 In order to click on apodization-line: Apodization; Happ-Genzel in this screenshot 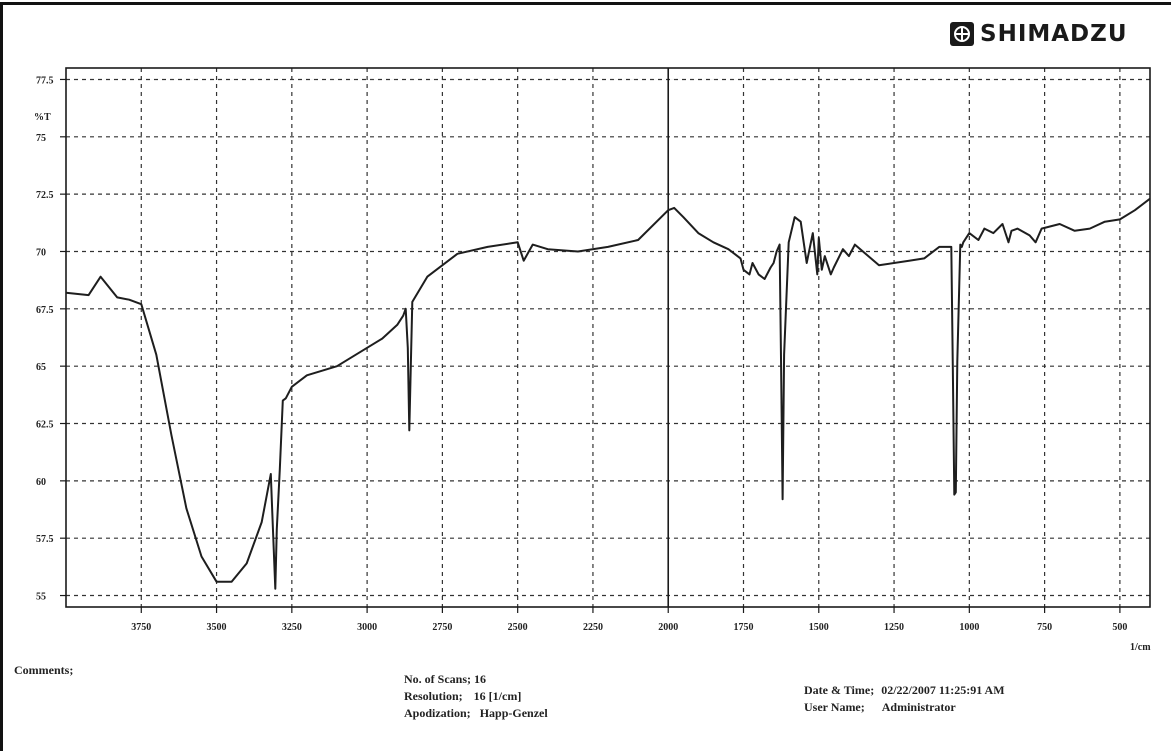, I will do `click(476, 713)`.